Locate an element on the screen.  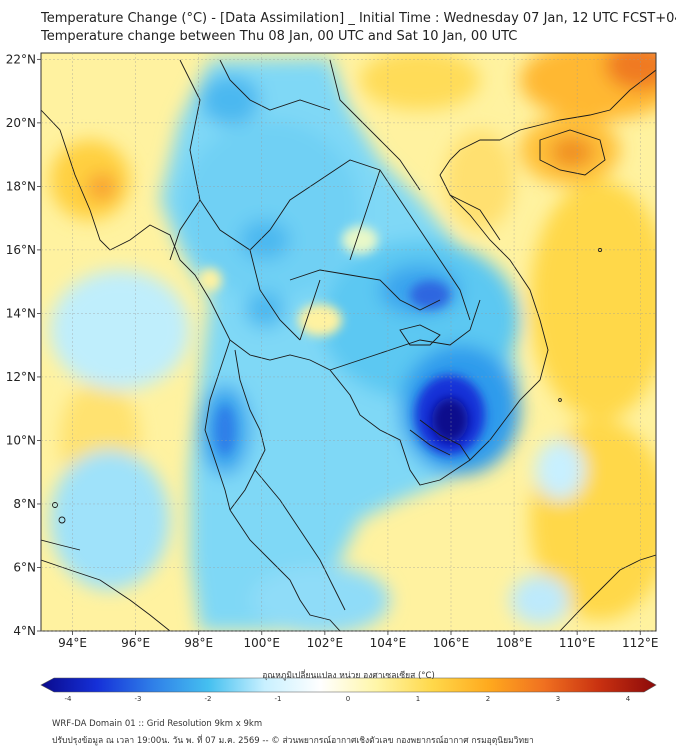
lon-tick-label: 112°E is located at coordinates (640, 643).